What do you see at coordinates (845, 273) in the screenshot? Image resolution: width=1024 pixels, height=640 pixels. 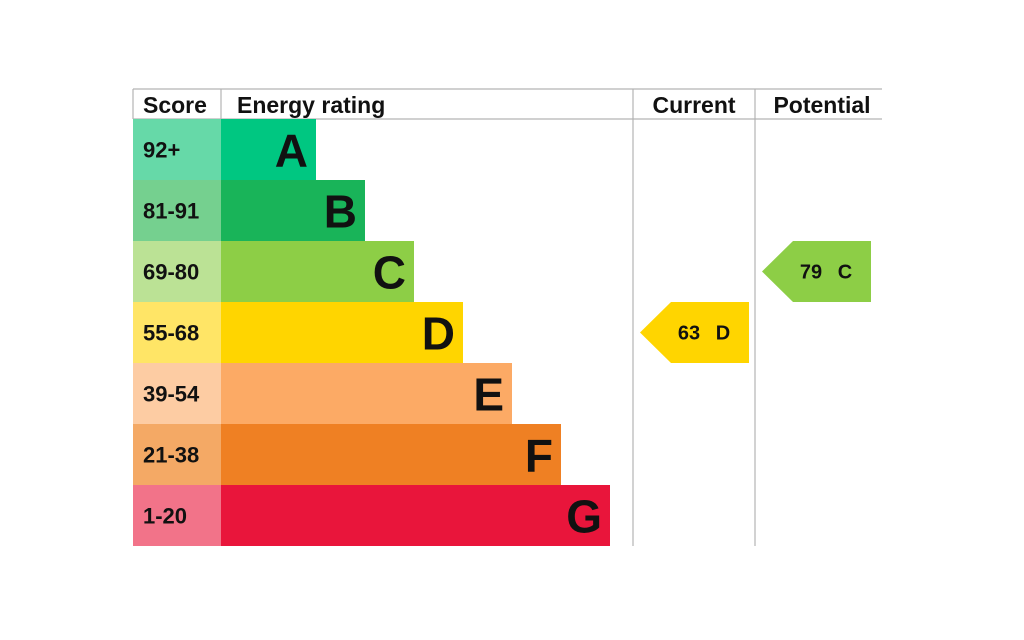 I see `potential-rating-letter: C` at bounding box center [845, 273].